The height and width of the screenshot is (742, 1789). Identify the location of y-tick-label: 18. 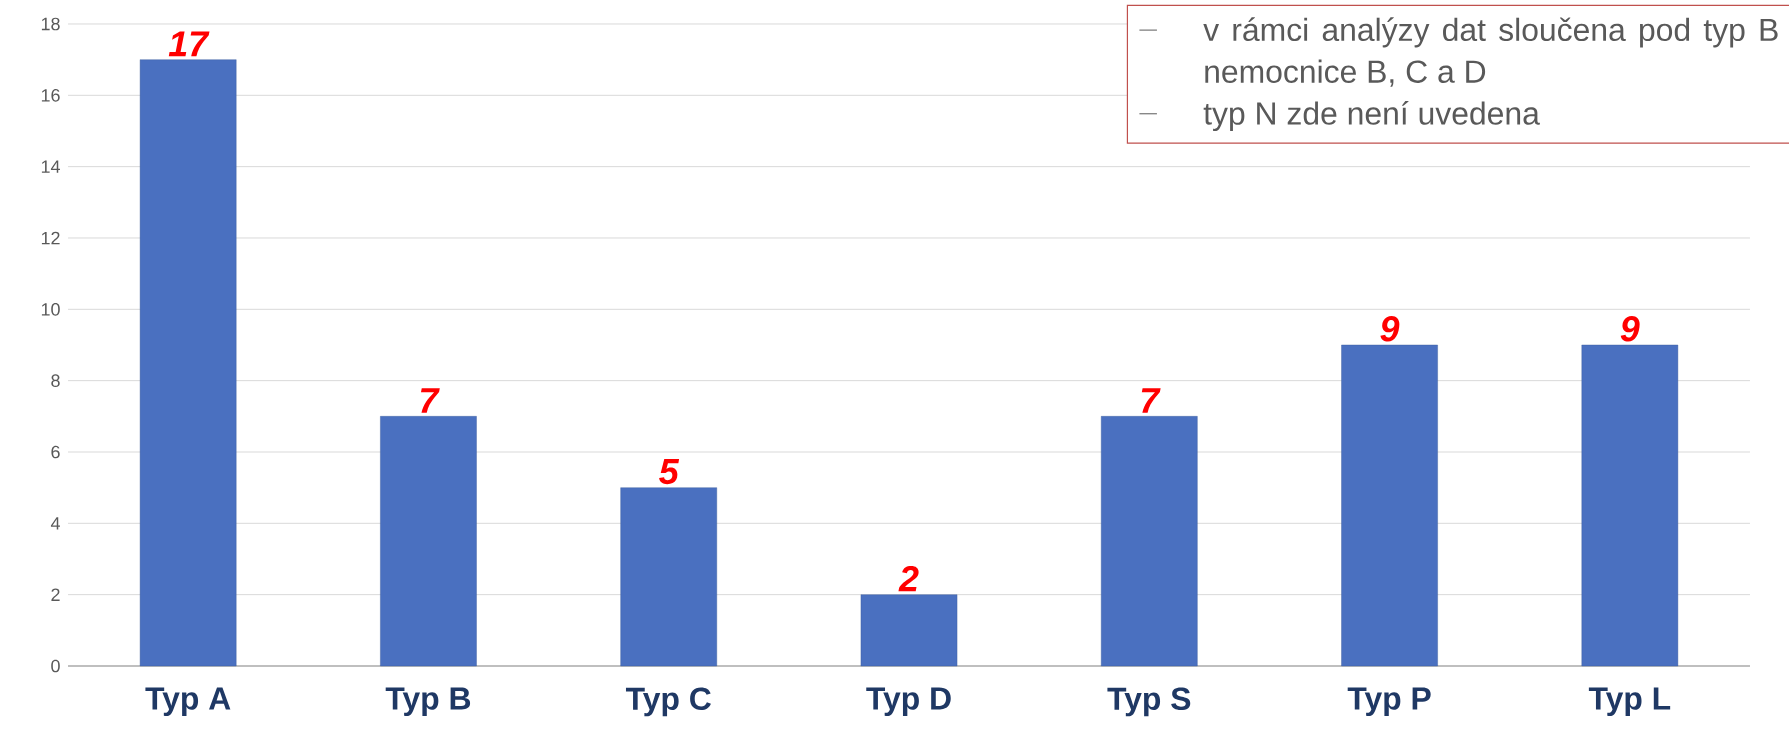
(50, 24).